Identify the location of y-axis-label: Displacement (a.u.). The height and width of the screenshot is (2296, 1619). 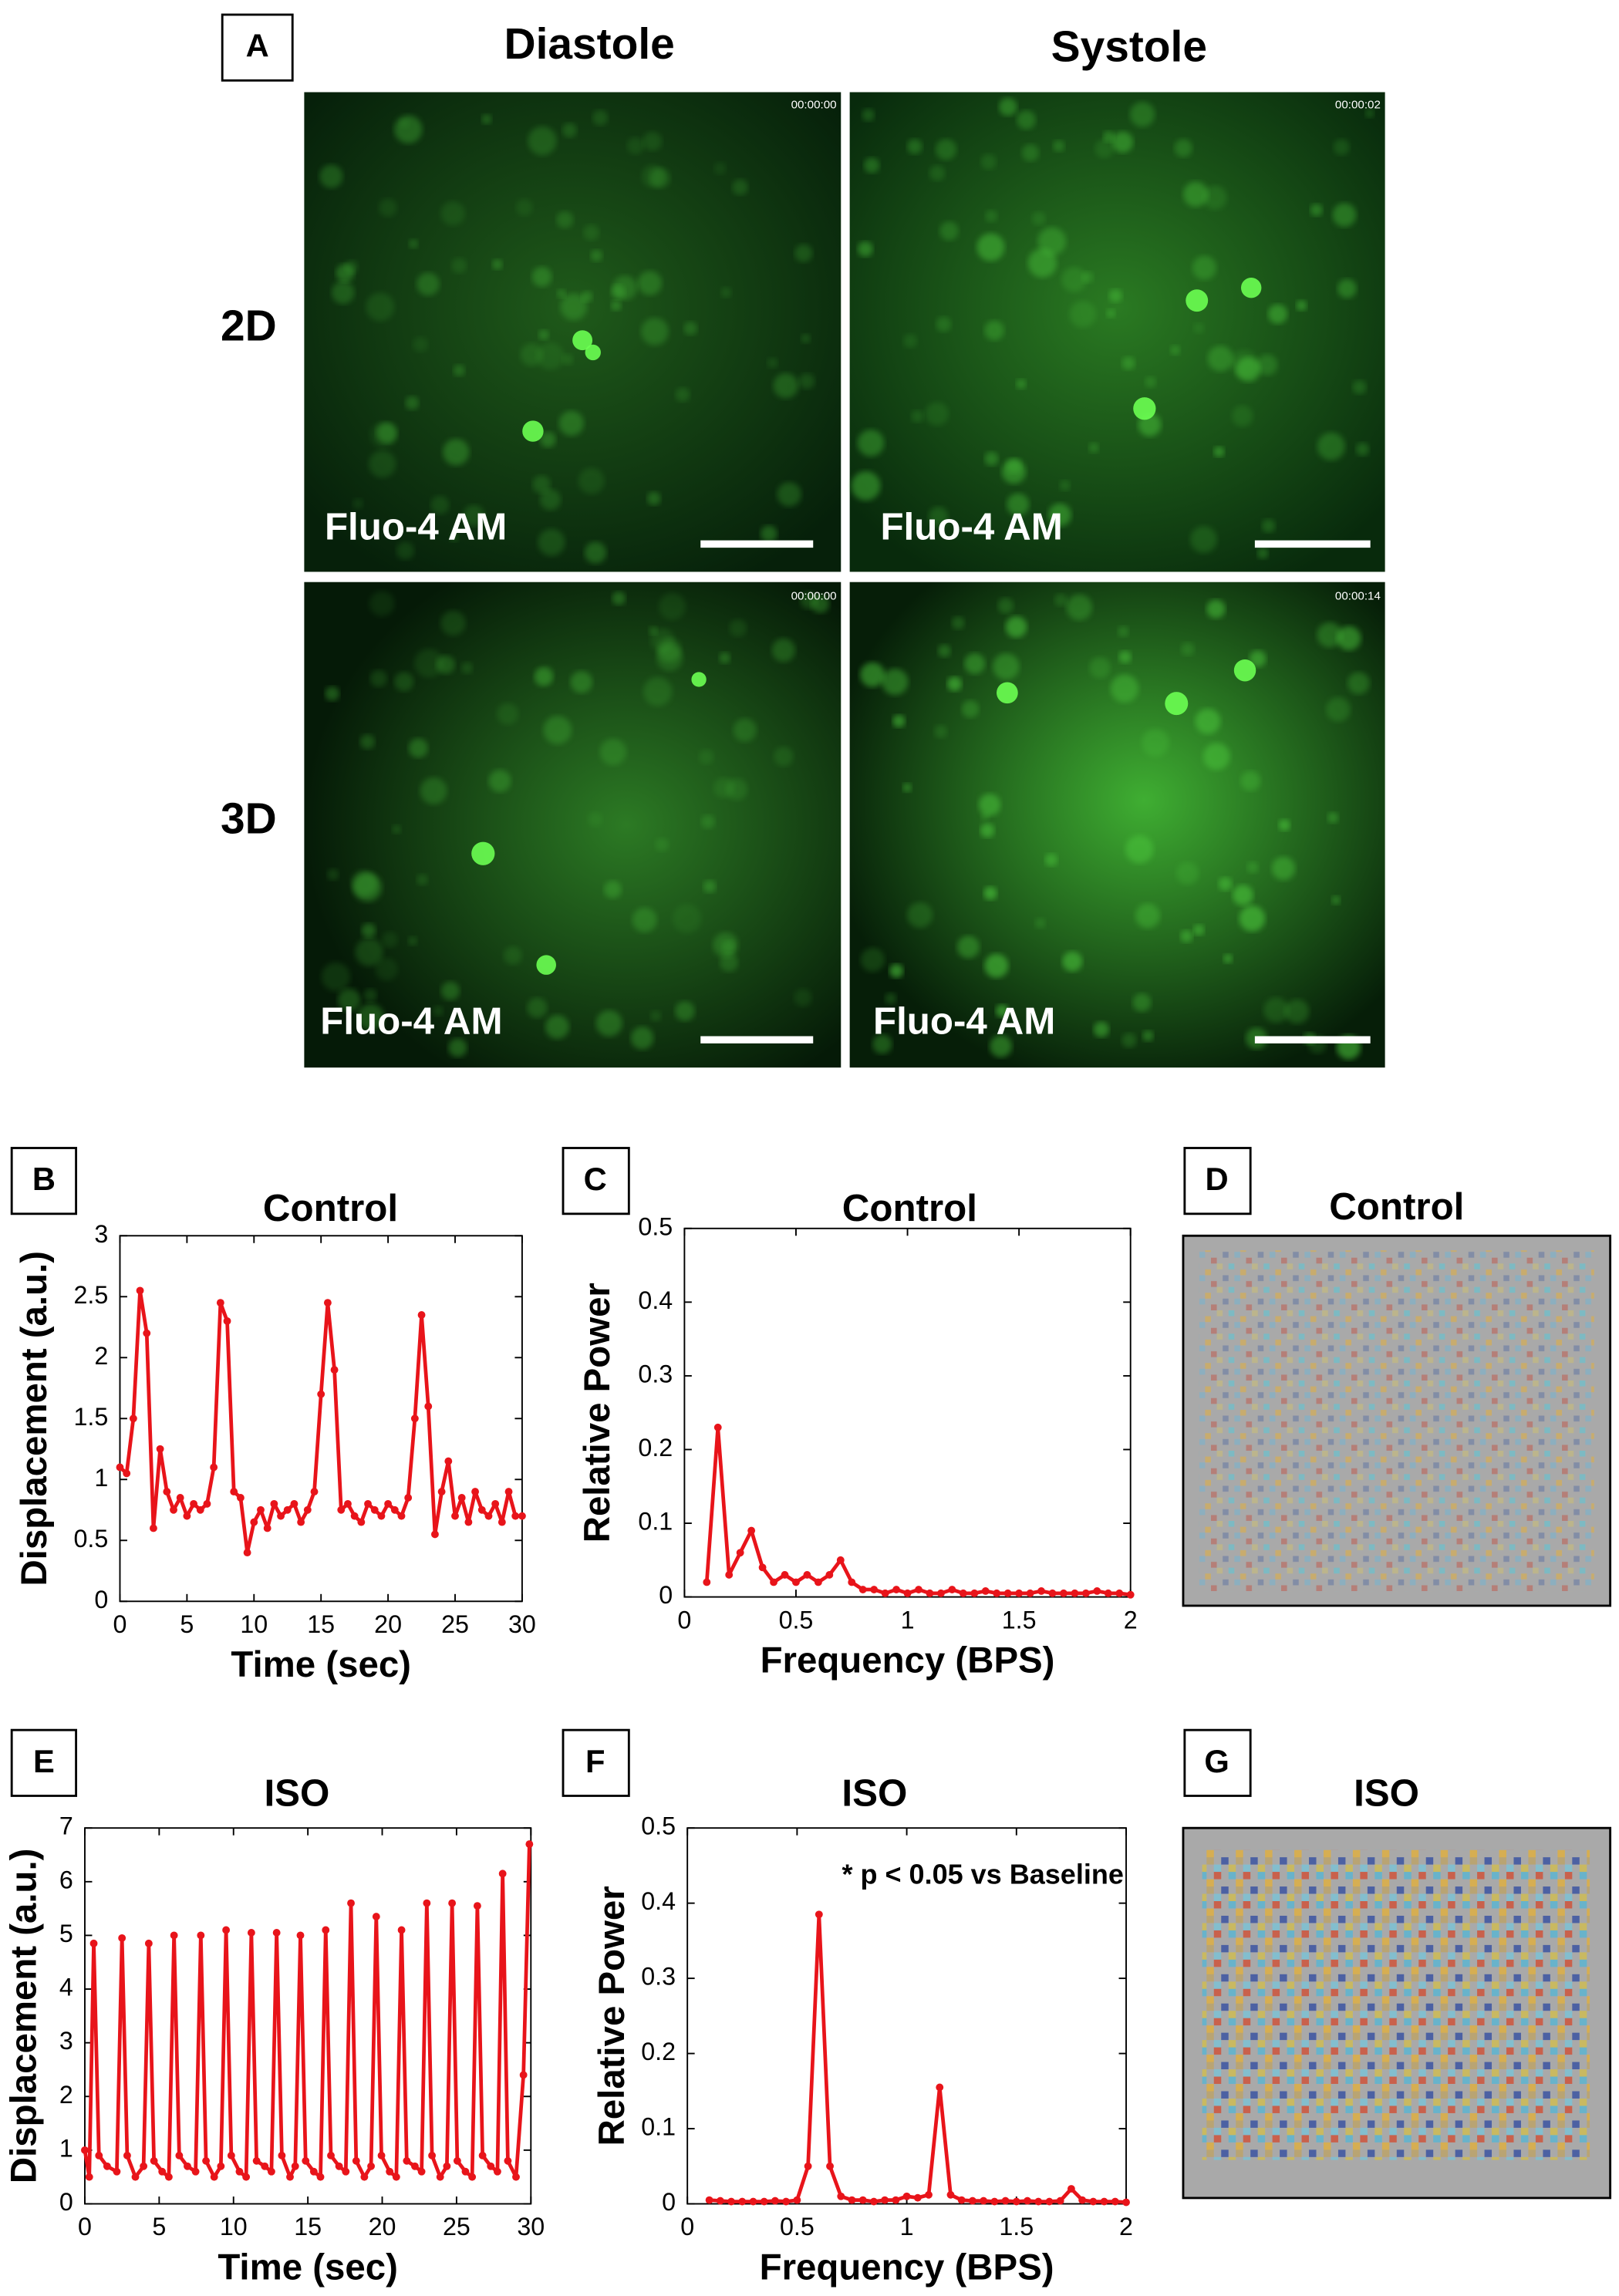
(25, 2016).